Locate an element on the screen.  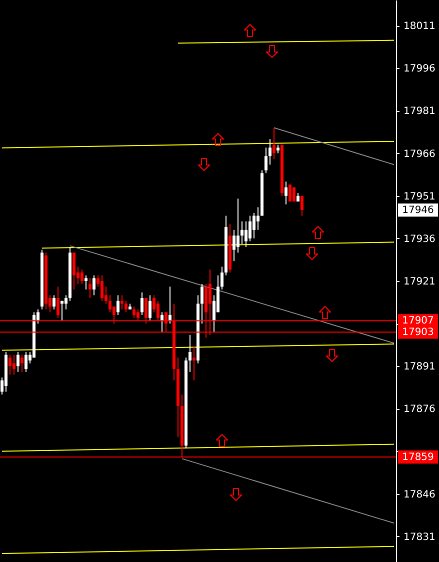
ref-line-label: 17903 is located at coordinates (418, 332).